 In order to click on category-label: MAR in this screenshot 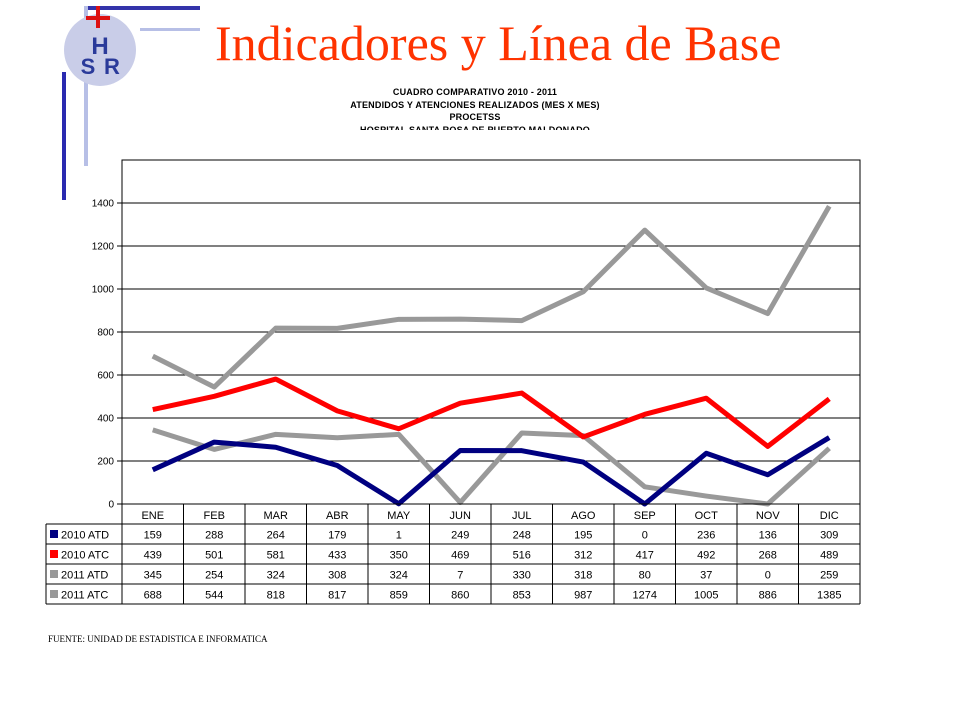, I will do `click(276, 516)`.